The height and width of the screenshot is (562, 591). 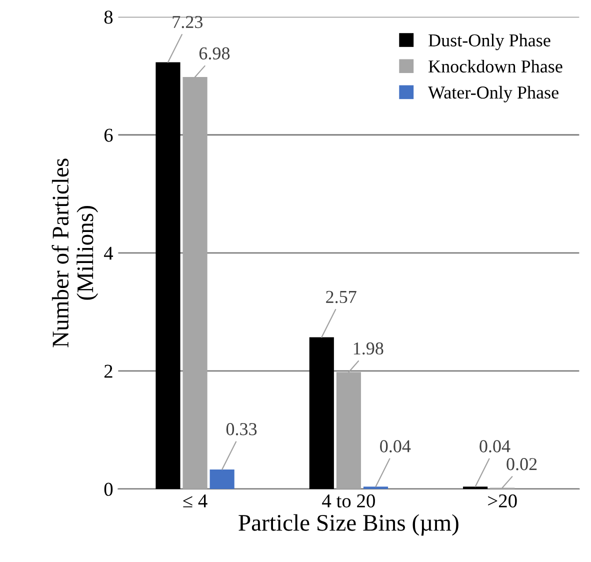 I want to click on data-label: 6.98, so click(x=214, y=53).